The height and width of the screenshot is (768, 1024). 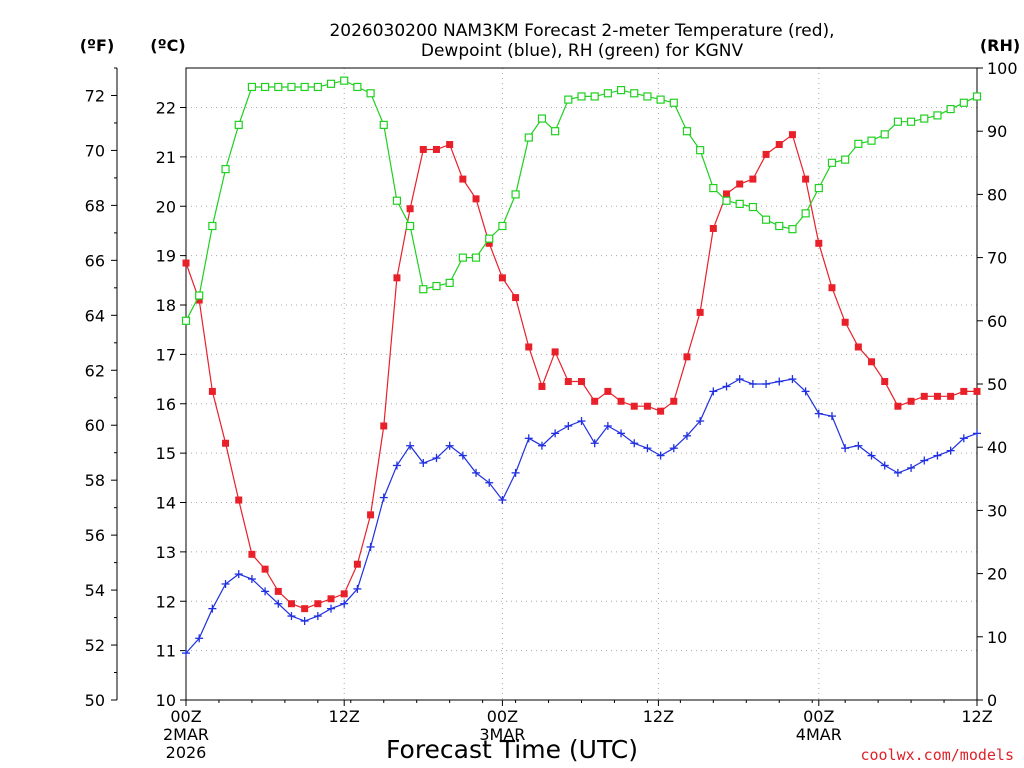 What do you see at coordinates (186, 734) in the screenshot?
I see `x-tick-date: 2MAR` at bounding box center [186, 734].